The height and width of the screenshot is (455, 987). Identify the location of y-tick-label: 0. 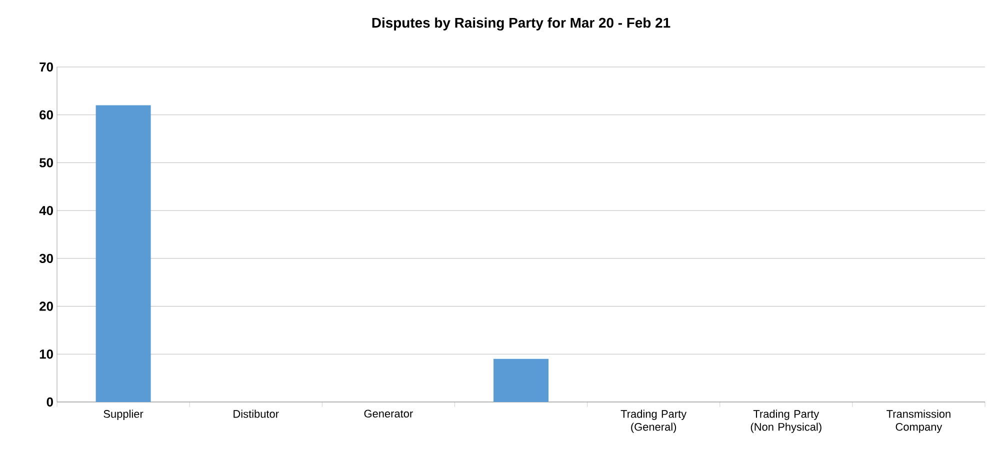
(49, 402).